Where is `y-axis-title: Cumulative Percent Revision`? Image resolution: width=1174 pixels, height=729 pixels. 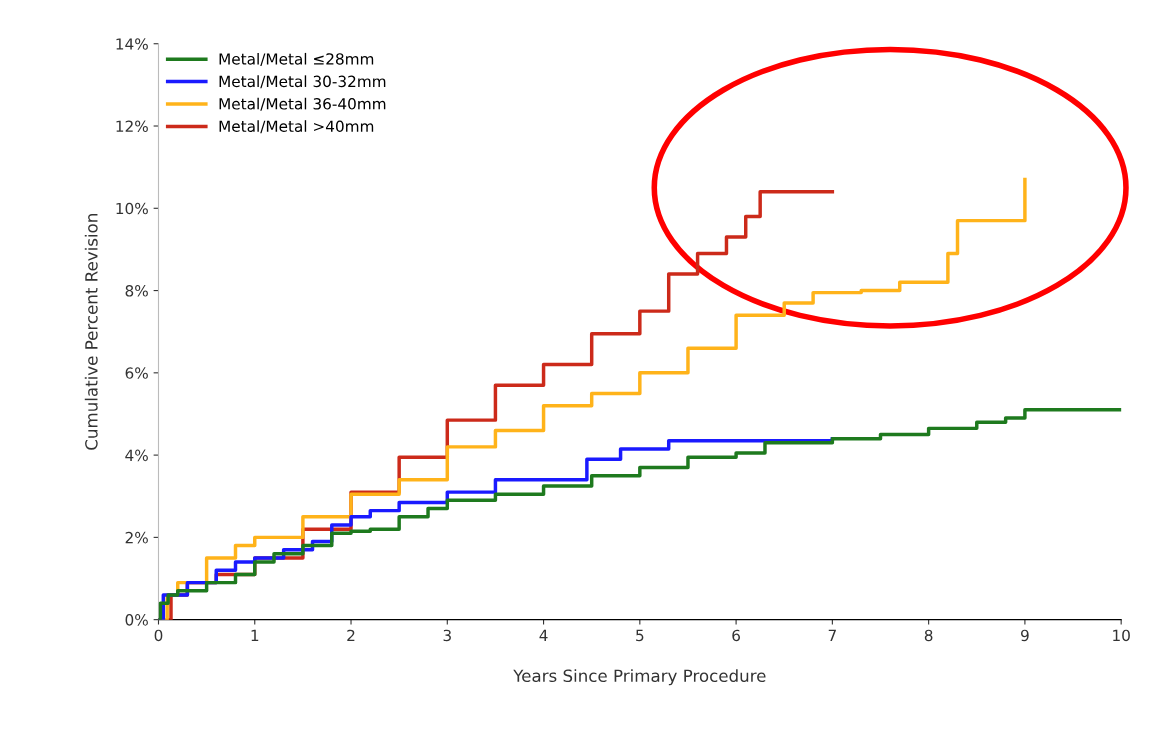 y-axis-title: Cumulative Percent Revision is located at coordinates (91, 332).